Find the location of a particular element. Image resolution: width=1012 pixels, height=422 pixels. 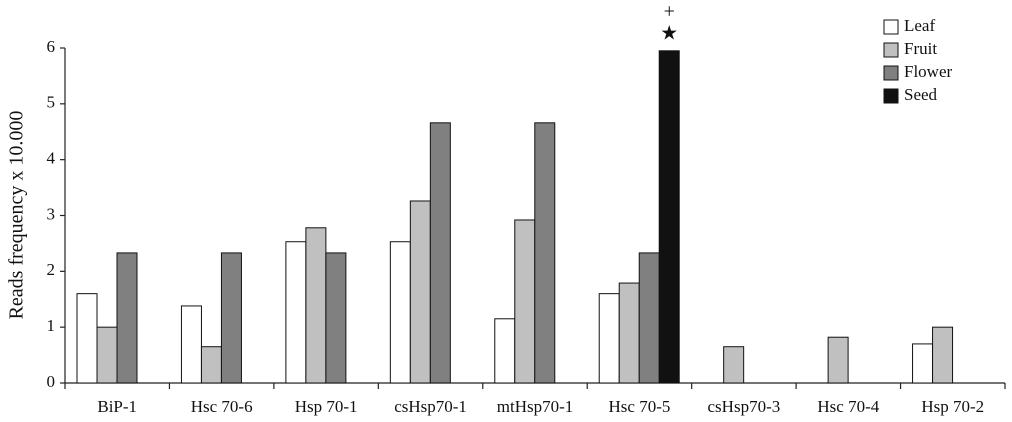

x-tick-label: BiP-1 is located at coordinates (117, 406).